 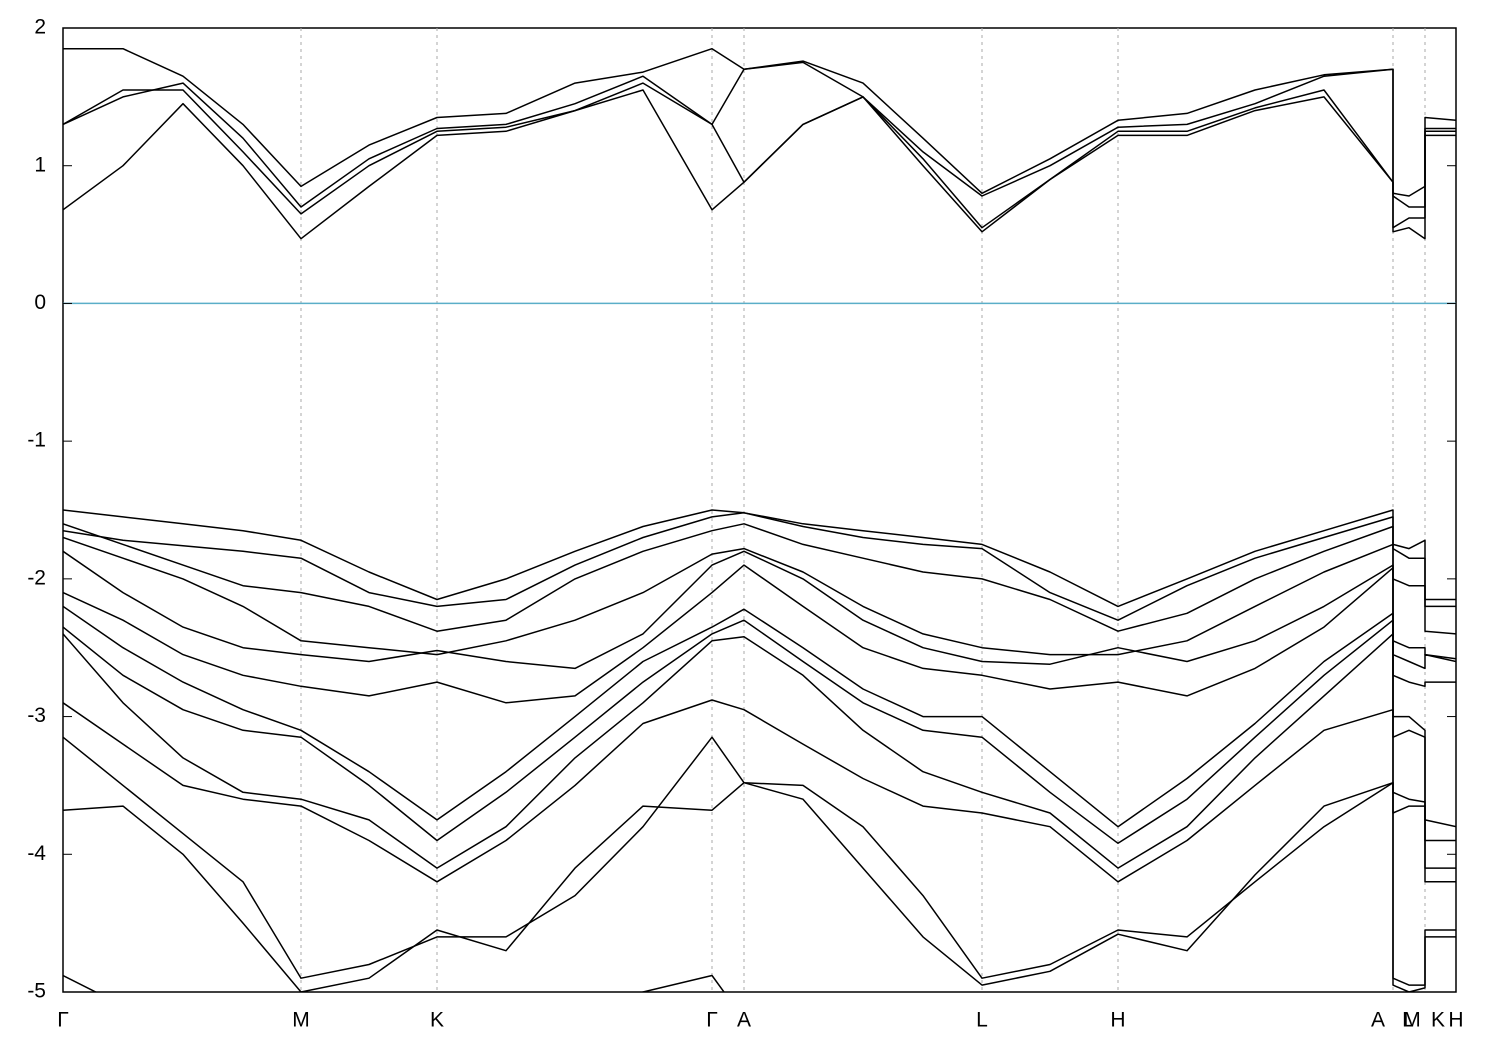 I want to click on y-tick-label: 1, so click(x=40, y=164).